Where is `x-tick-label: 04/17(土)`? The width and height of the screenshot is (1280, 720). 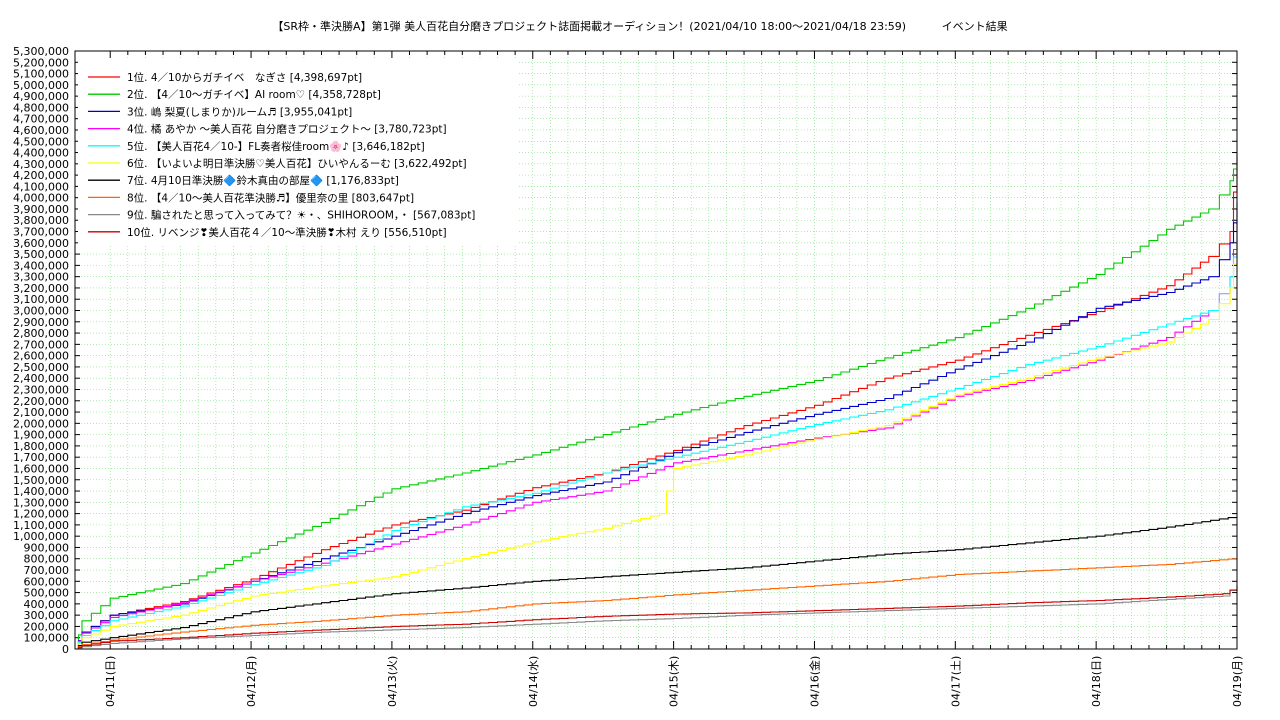
x-tick-label: 04/17(土) is located at coordinates (955, 681).